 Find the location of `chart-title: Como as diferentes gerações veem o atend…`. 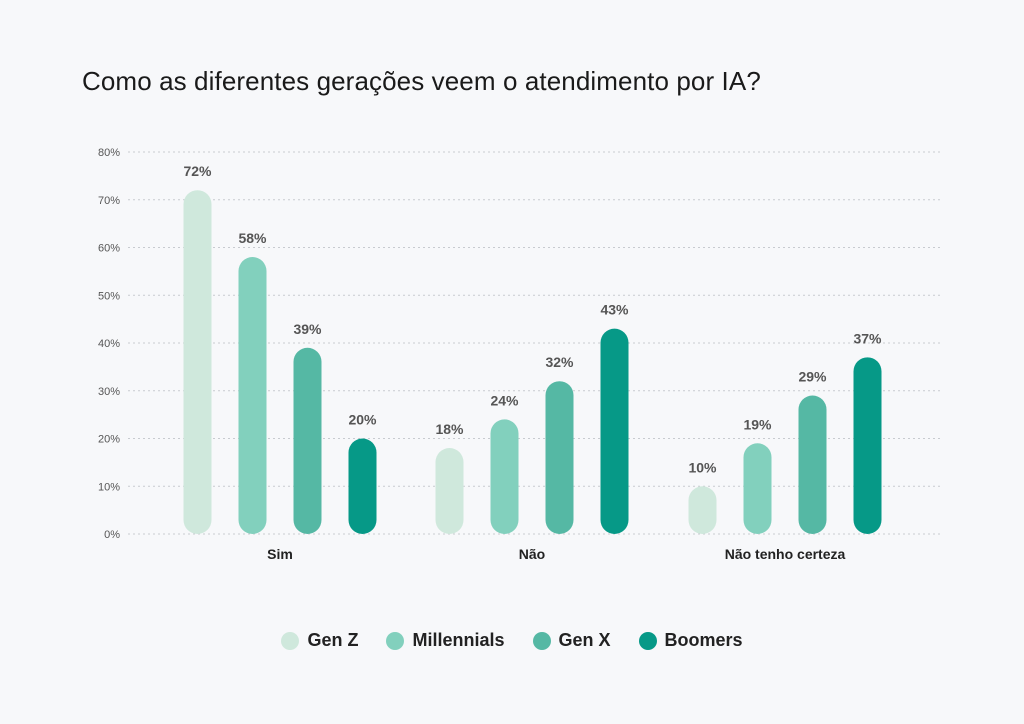

chart-title: Como as diferentes gerações veem o atend… is located at coordinates (421, 81).